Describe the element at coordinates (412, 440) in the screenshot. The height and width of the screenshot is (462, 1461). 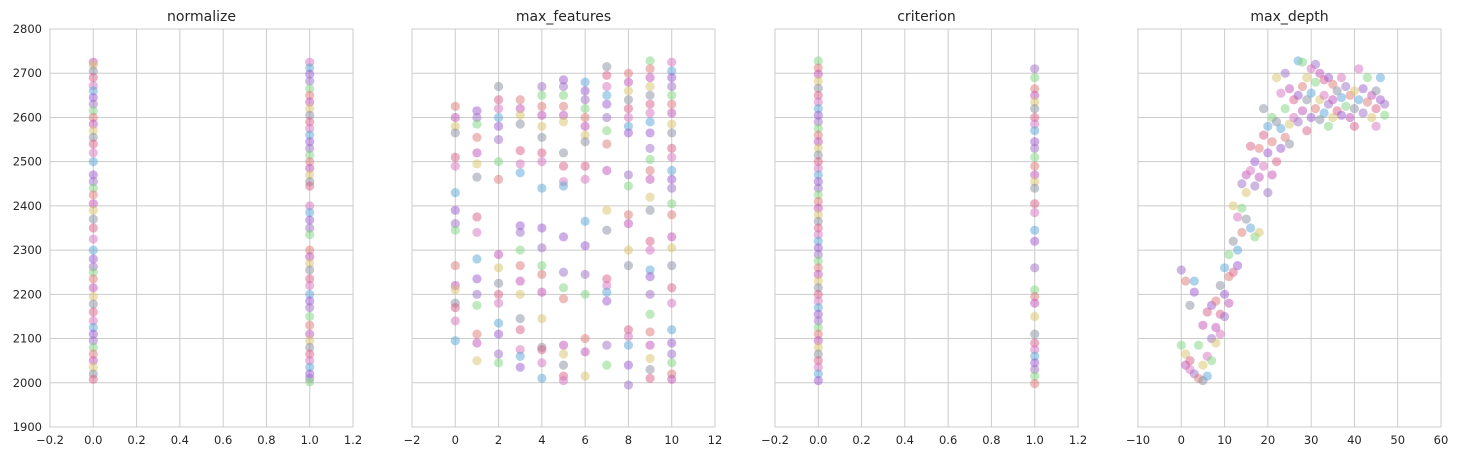
I see `x-tick-label: −2` at that location.